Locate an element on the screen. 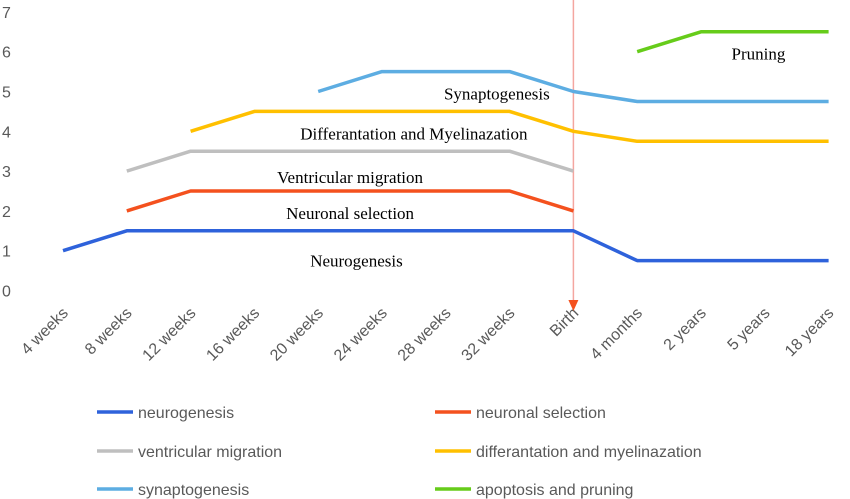  y-tick-label: 2 is located at coordinates (6, 212).